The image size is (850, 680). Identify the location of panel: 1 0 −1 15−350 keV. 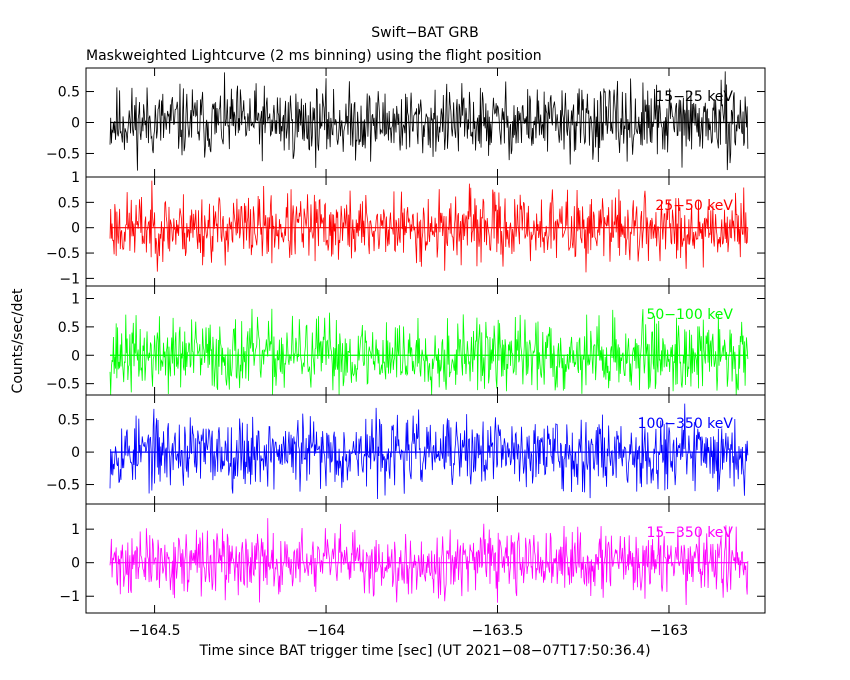
(412, 558).